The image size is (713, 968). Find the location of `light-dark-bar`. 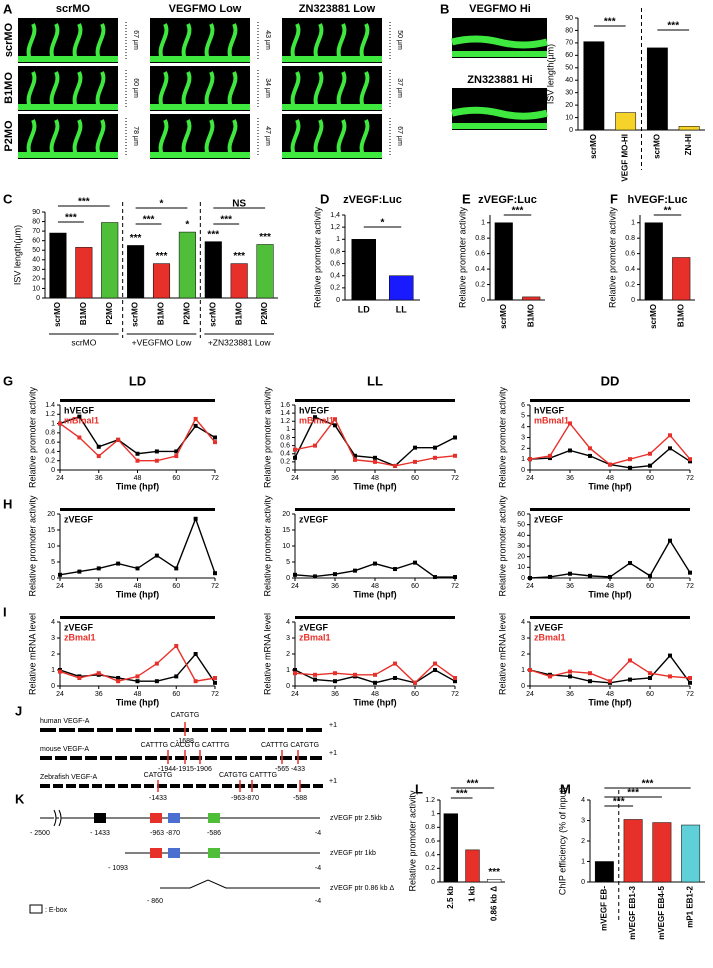

light-dark-bar is located at coordinates (610, 509).